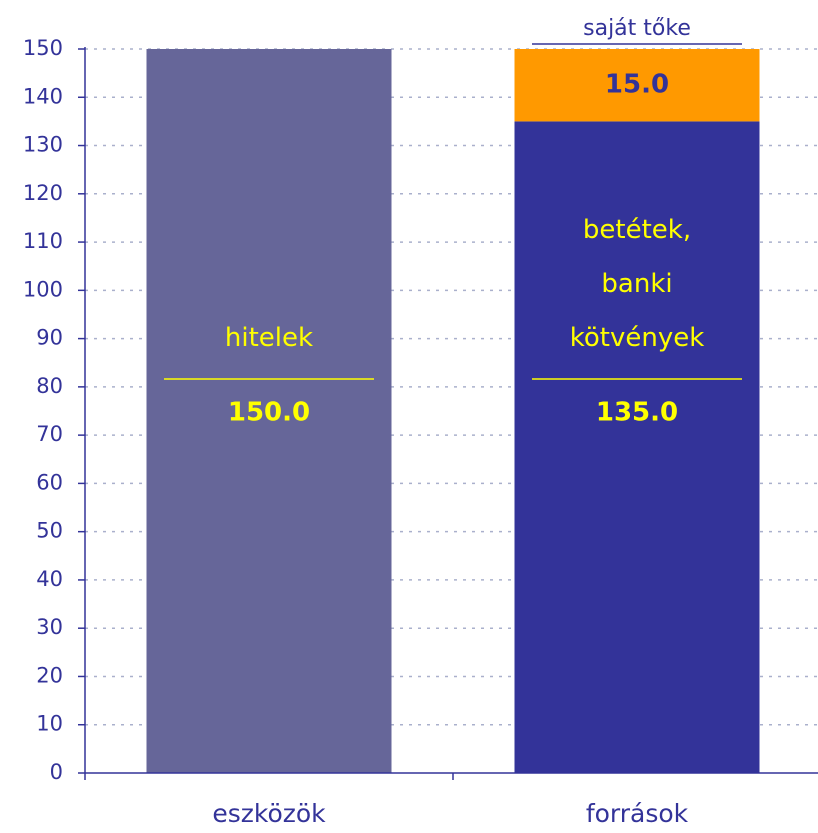 The height and width of the screenshot is (833, 818). What do you see at coordinates (49, 579) in the screenshot?
I see `y-tick-label: 40` at bounding box center [49, 579].